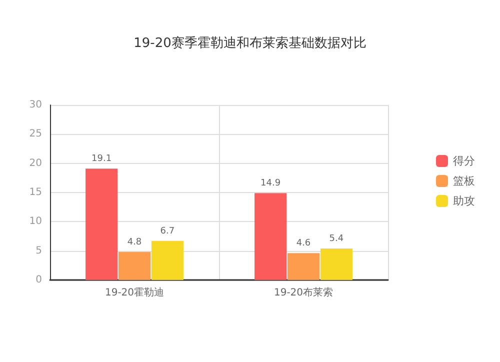 The width and height of the screenshot is (500, 362). Describe the element at coordinates (270, 183) in the screenshot. I see `data-label: 14.9` at that location.